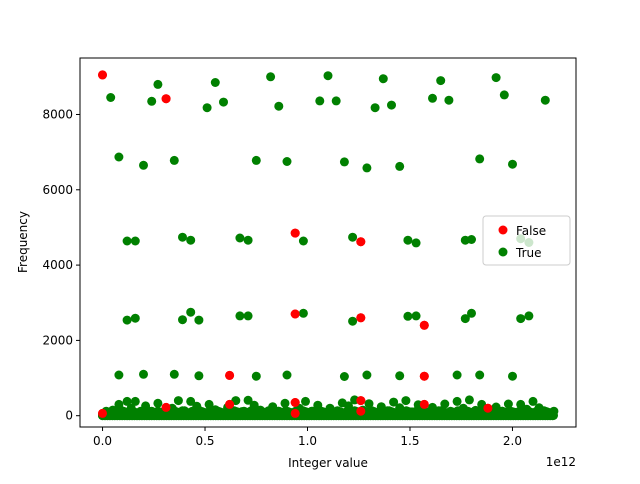 The image size is (640, 484). Describe the element at coordinates (307, 441) in the screenshot. I see `x-tick-label: 1.0` at that location.